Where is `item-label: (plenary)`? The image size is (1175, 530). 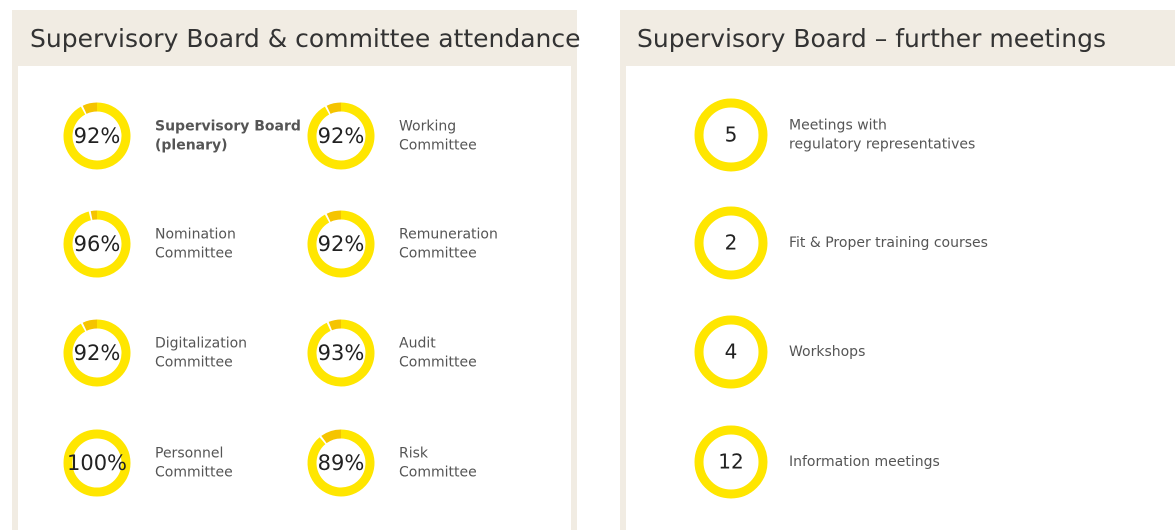 item-label: (plenary) is located at coordinates (191, 146).